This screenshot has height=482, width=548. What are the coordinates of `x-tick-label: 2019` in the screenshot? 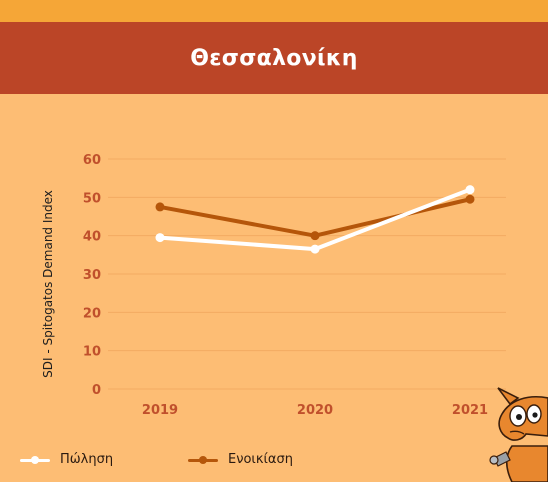 It's located at (160, 410).